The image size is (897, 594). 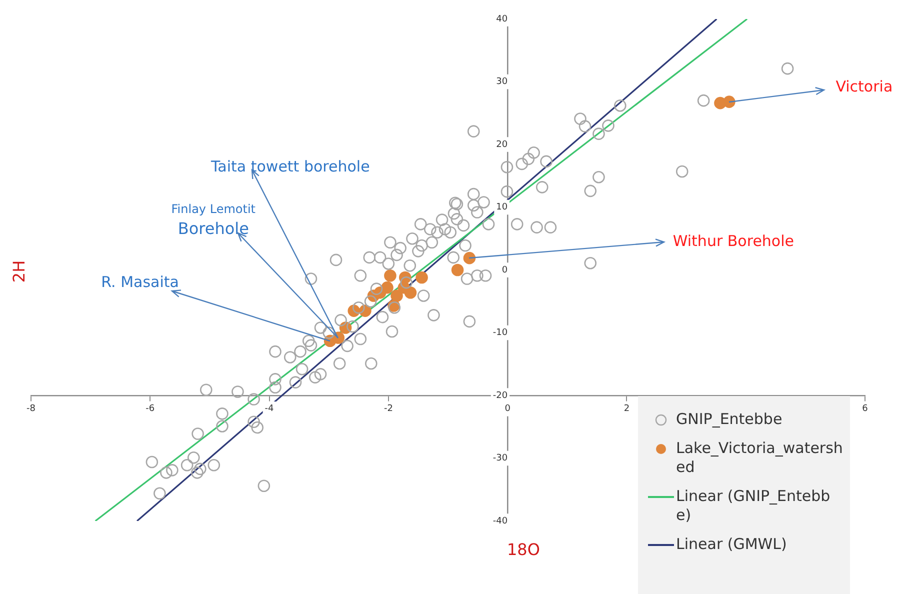 What do you see at coordinates (502, 82) in the screenshot?
I see `y-tick-label: 30` at bounding box center [502, 82].